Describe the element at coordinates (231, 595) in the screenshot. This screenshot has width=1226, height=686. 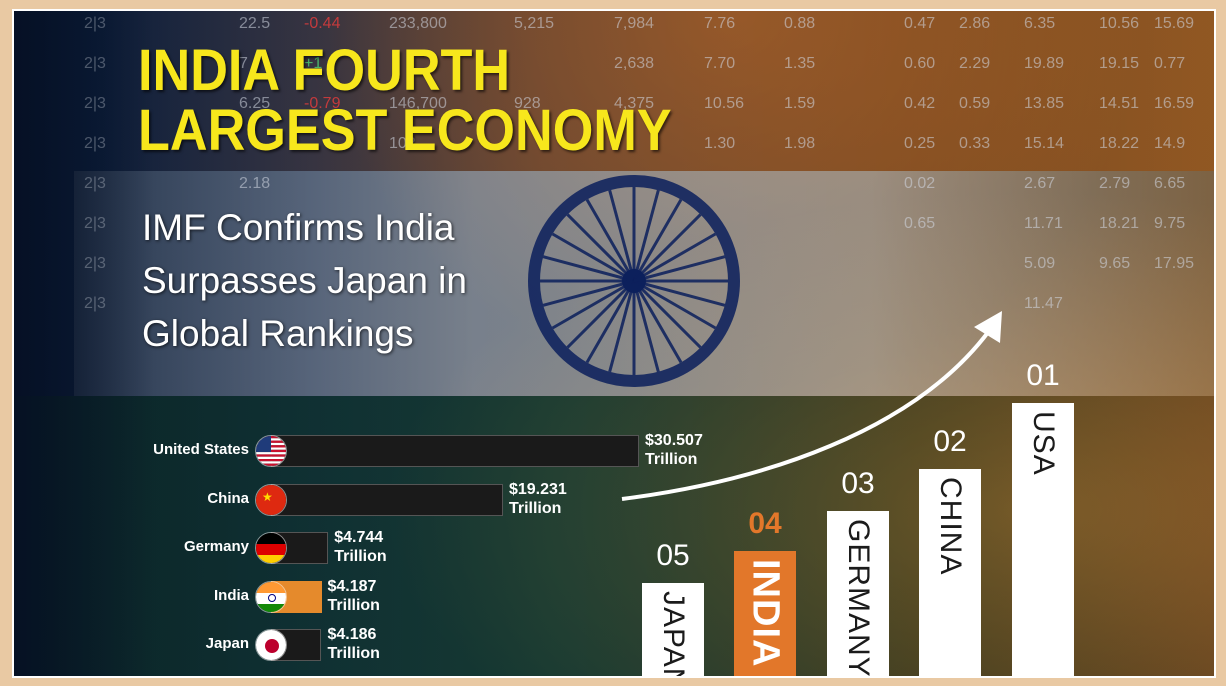
I see `country-label: India` at that location.